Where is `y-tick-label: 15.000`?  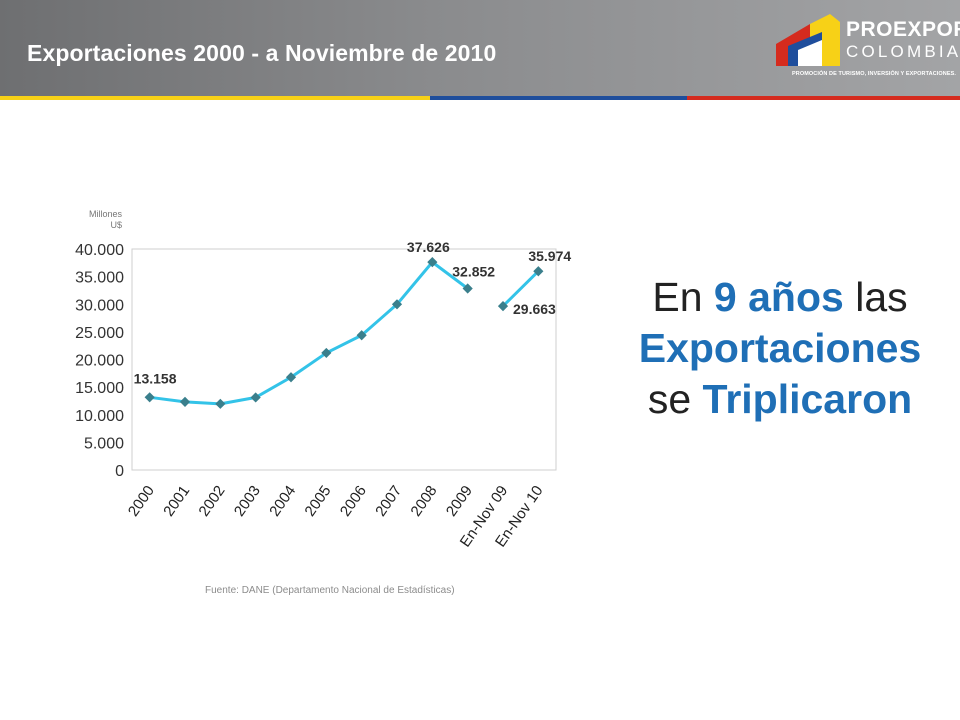
y-tick-label: 15.000 is located at coordinates (99, 388).